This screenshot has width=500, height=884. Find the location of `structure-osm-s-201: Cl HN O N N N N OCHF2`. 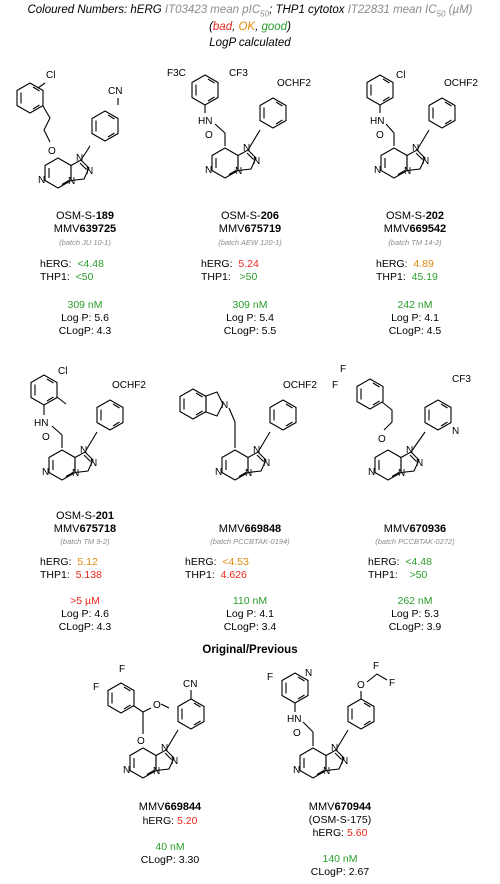

structure-osm-s-201: Cl HN O N N N N OCHF2 is located at coordinates (88, 423).